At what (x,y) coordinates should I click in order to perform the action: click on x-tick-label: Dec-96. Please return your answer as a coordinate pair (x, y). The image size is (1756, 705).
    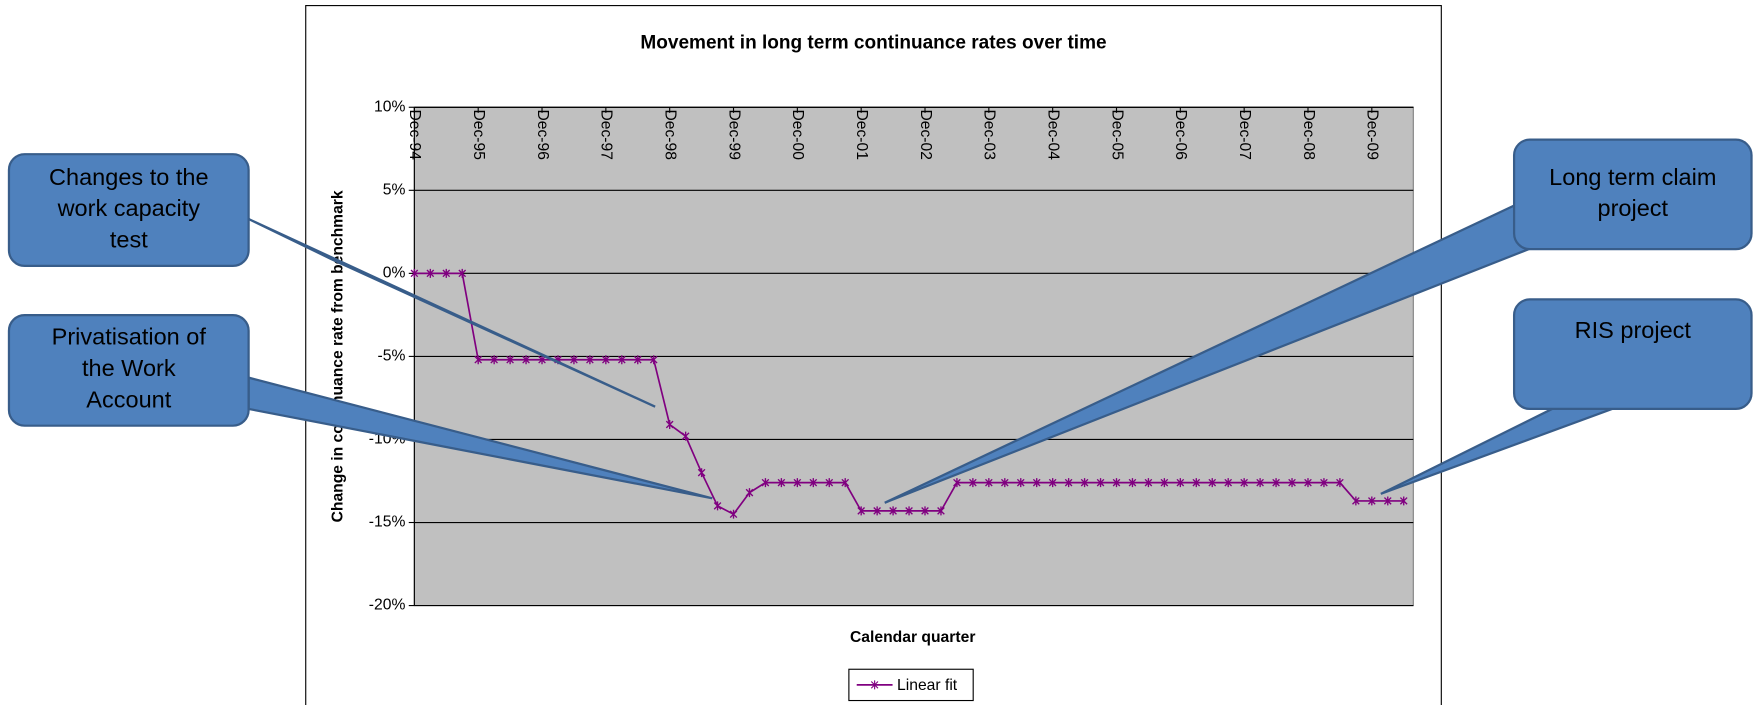
    Looking at the image, I should click on (542, 134).